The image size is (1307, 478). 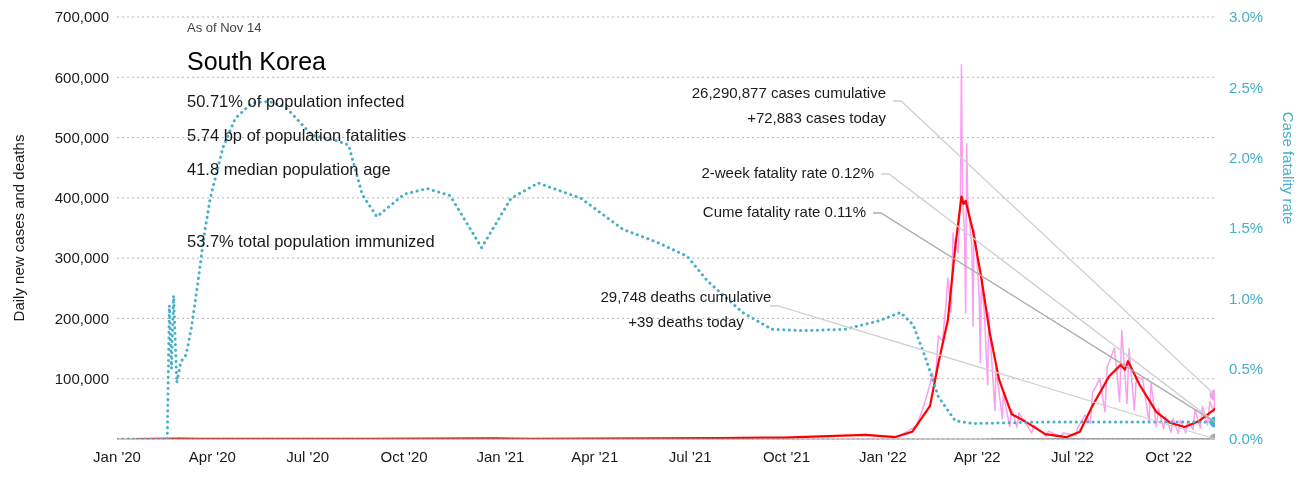 What do you see at coordinates (81, 379) in the screenshot?
I see `y-tick-label: 100,000` at bounding box center [81, 379].